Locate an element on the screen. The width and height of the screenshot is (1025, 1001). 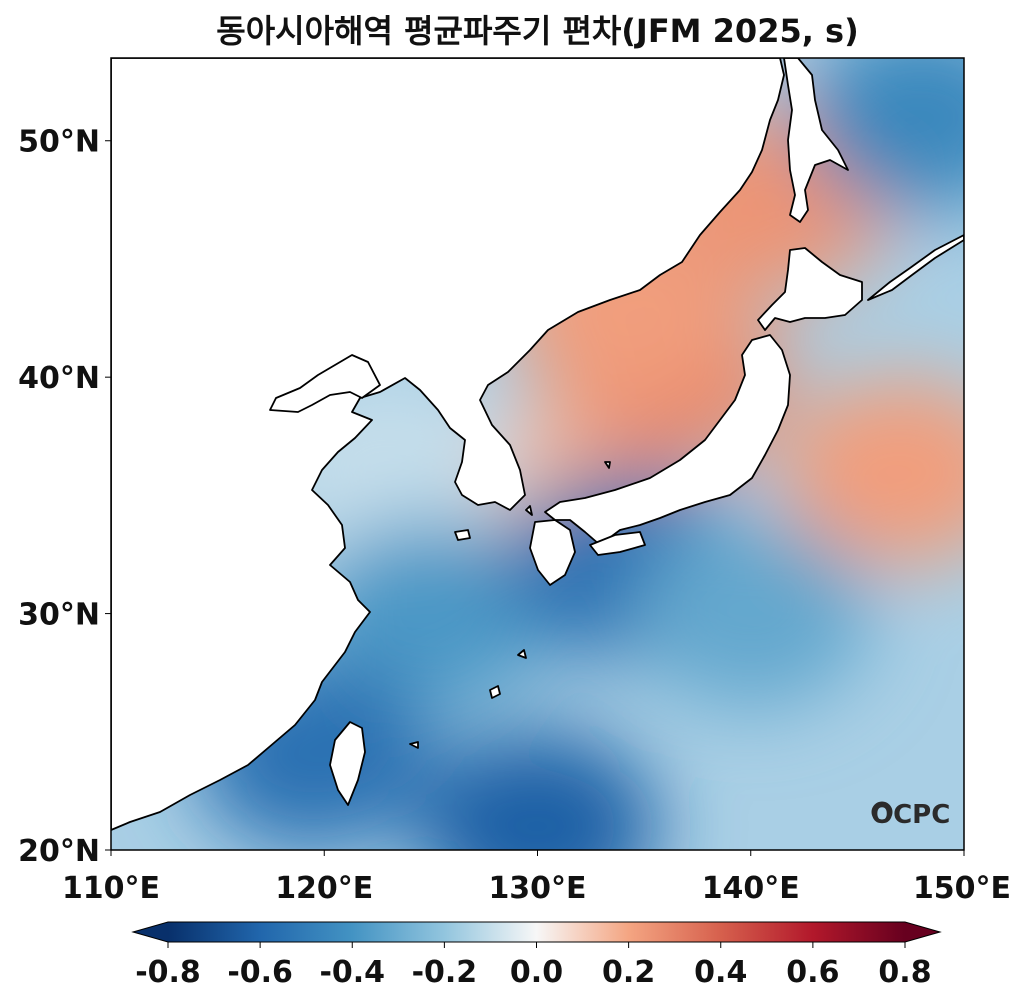
colorbar-tick-label: -0.4 is located at coordinates (352, 972).